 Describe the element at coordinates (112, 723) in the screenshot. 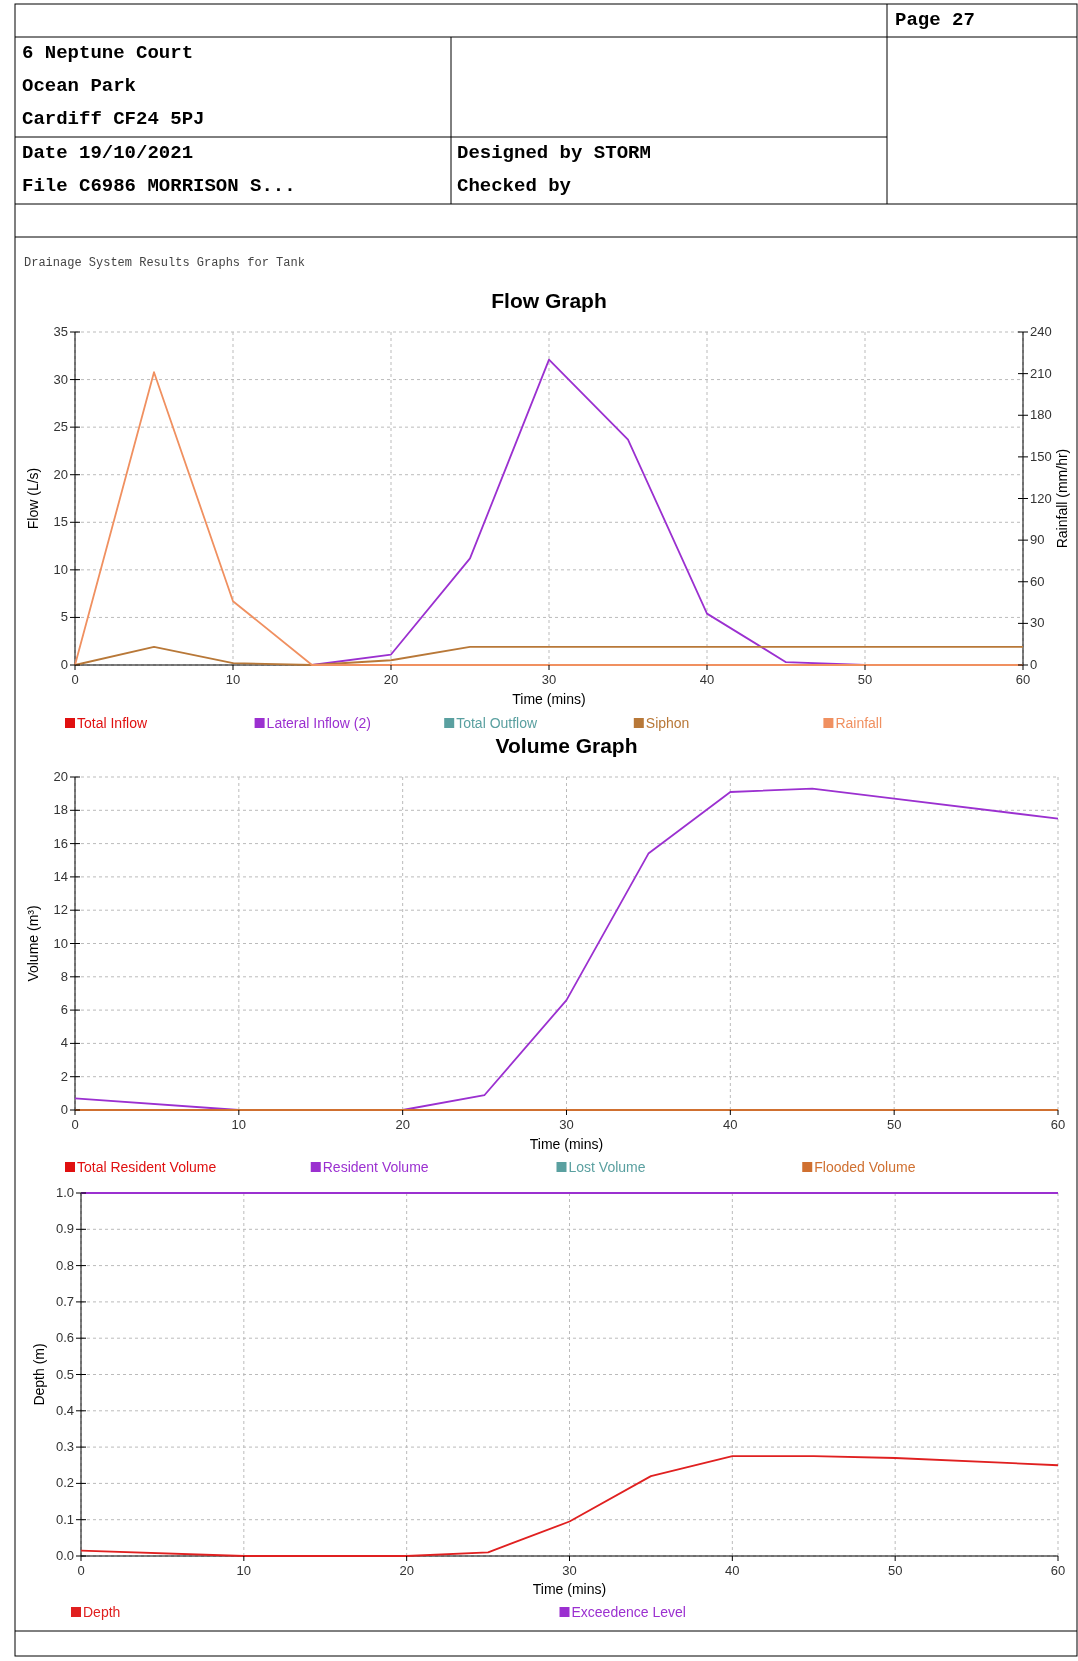

I see `legend-label: Total Inflow` at that location.